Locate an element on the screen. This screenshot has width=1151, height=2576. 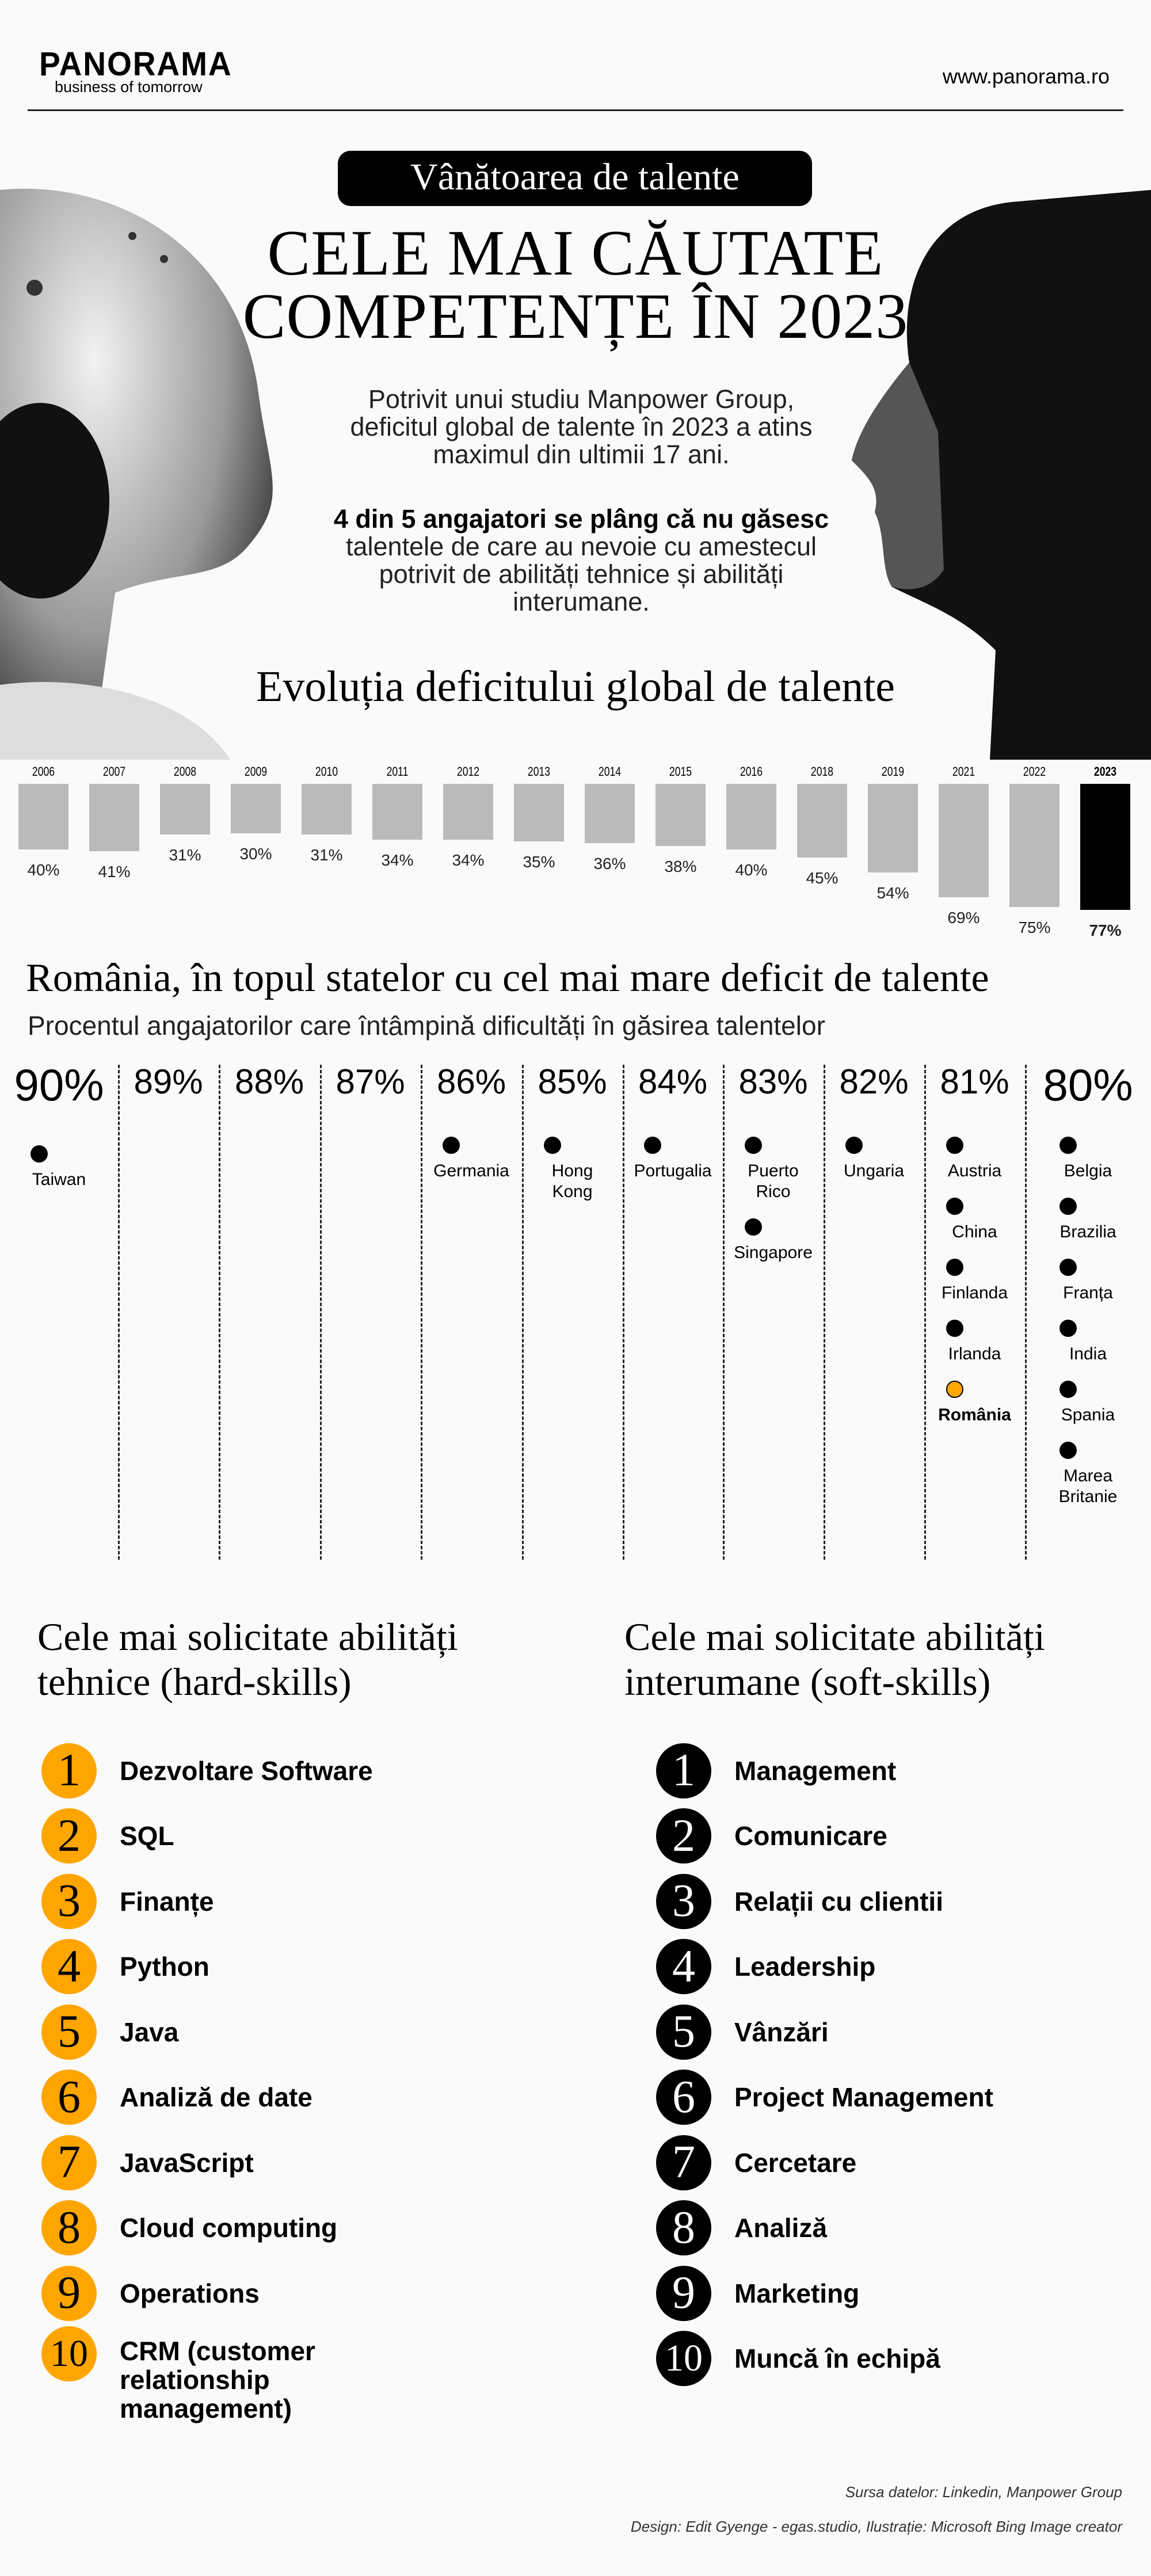
skill-label: Management is located at coordinates (815, 1770).